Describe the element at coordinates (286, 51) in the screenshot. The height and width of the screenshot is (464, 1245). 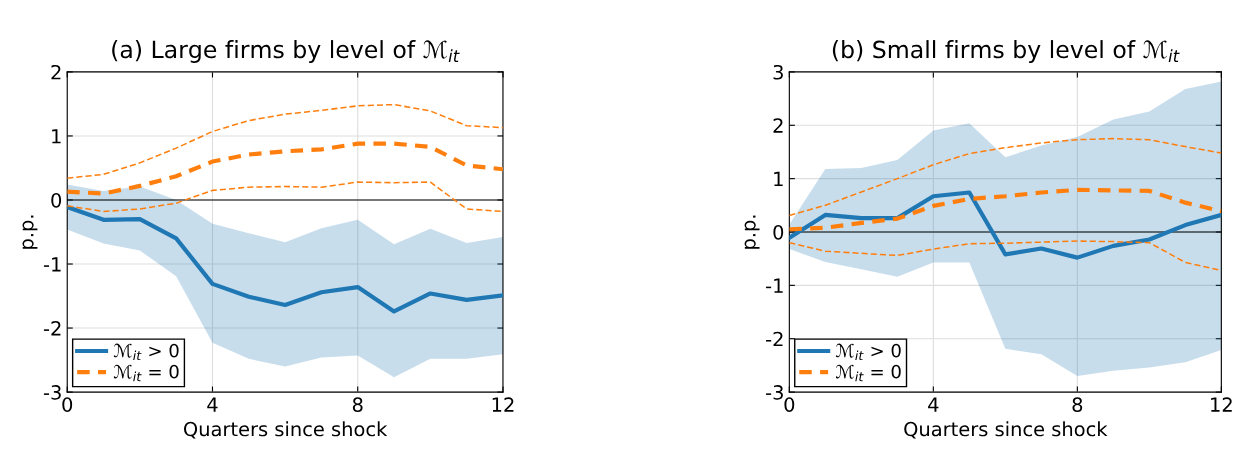
I see `chart-title: (a) Large firms by level of ℳ$_{it}$` at that location.